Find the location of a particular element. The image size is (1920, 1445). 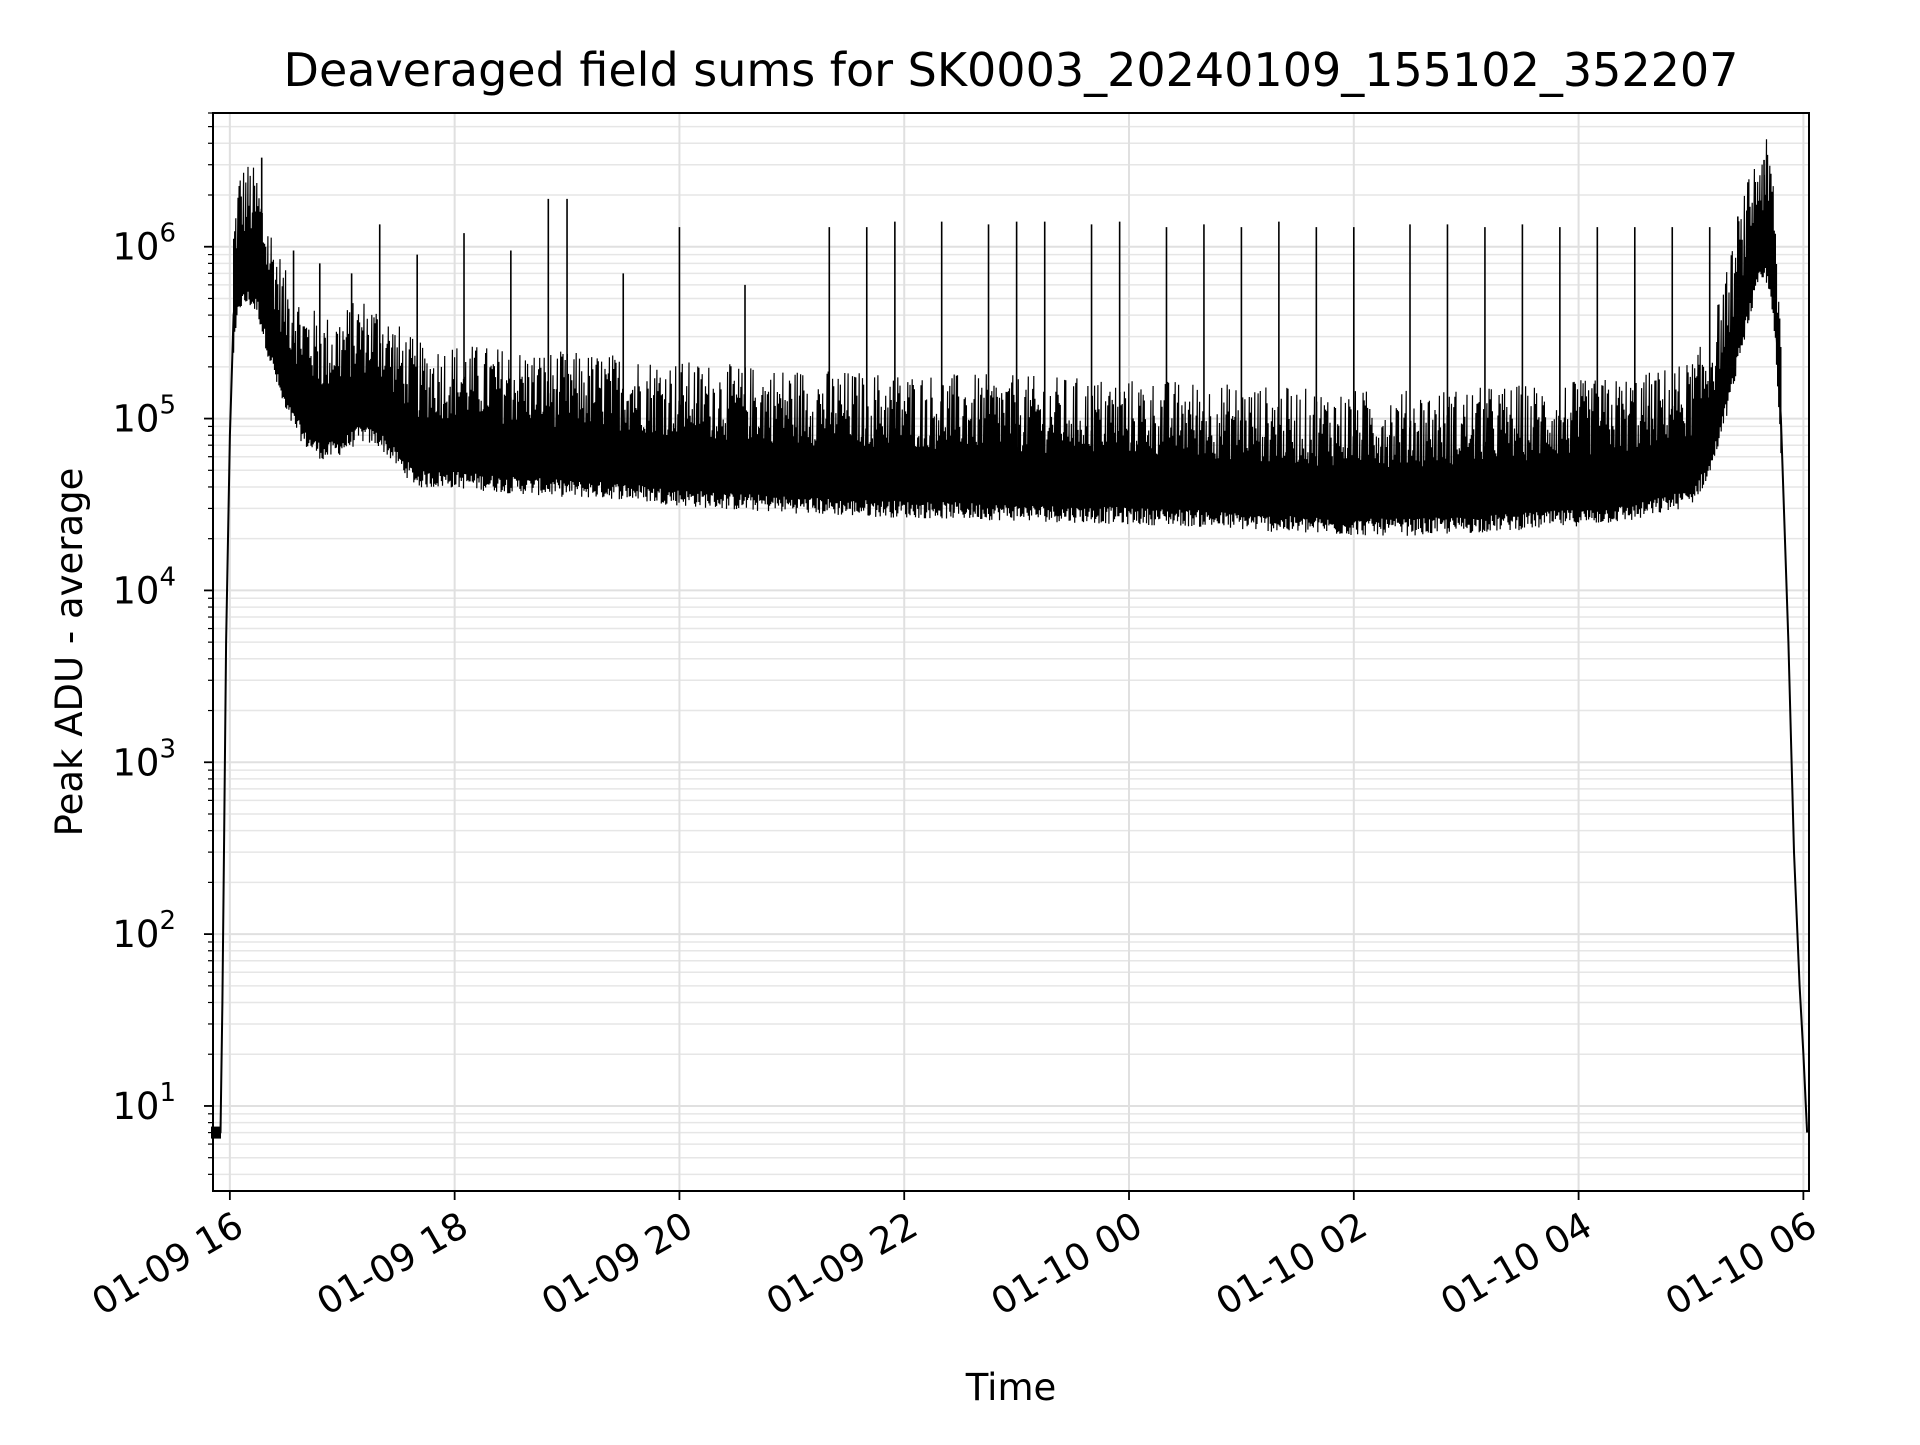

series-start-marker is located at coordinates (216, 1132).